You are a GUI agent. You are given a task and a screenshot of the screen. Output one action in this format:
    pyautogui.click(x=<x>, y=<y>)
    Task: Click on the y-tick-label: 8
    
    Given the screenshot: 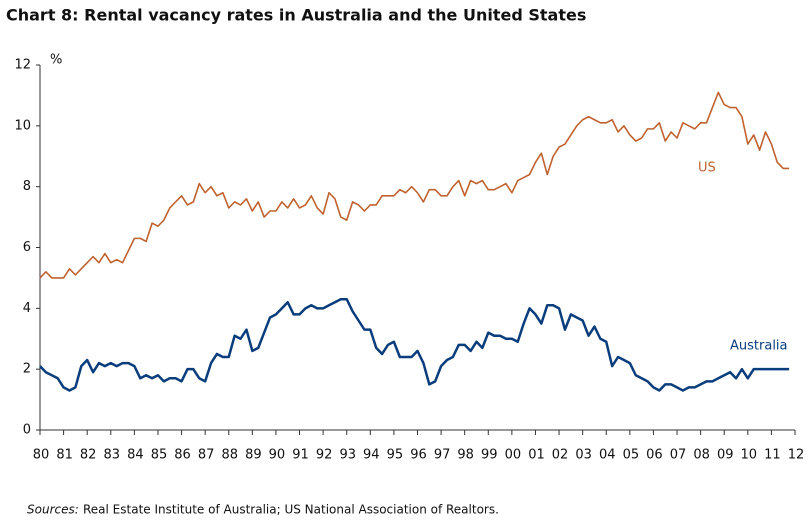 What is the action you would take?
    pyautogui.click(x=27, y=186)
    